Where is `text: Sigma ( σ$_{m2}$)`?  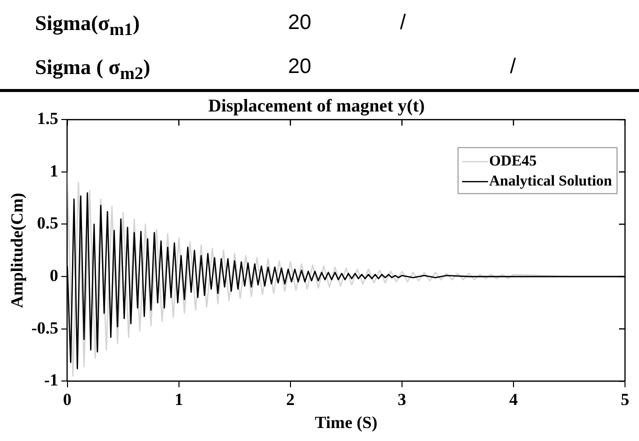 text: Sigma ( σ$_{m2}$) is located at coordinates (92, 70).